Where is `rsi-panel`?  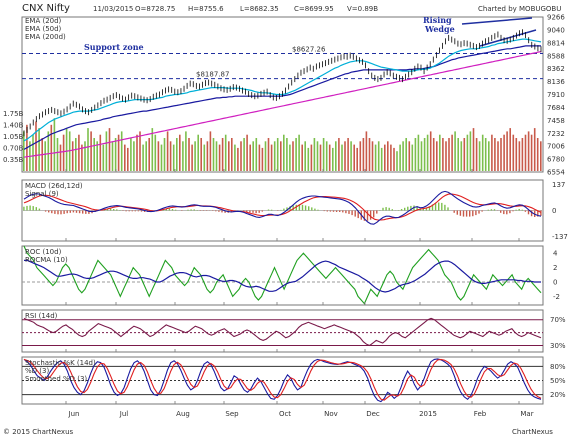 rsi-panel is located at coordinates (282, 331).